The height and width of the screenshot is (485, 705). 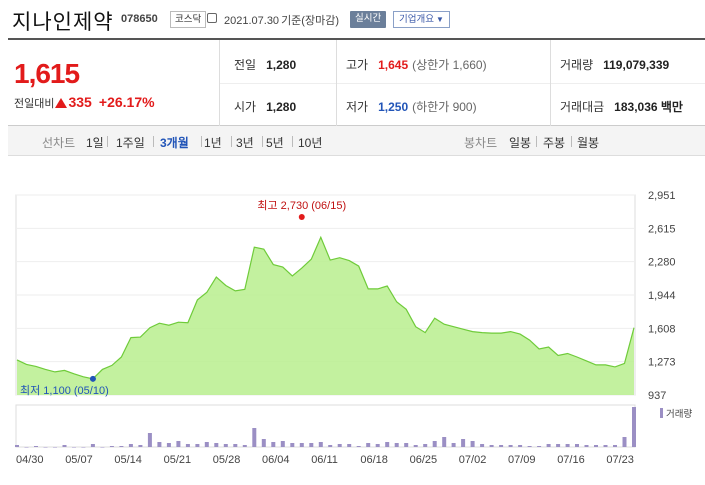 I want to click on trade-amount: 거래대금 183,036 백만, so click(x=621, y=106).